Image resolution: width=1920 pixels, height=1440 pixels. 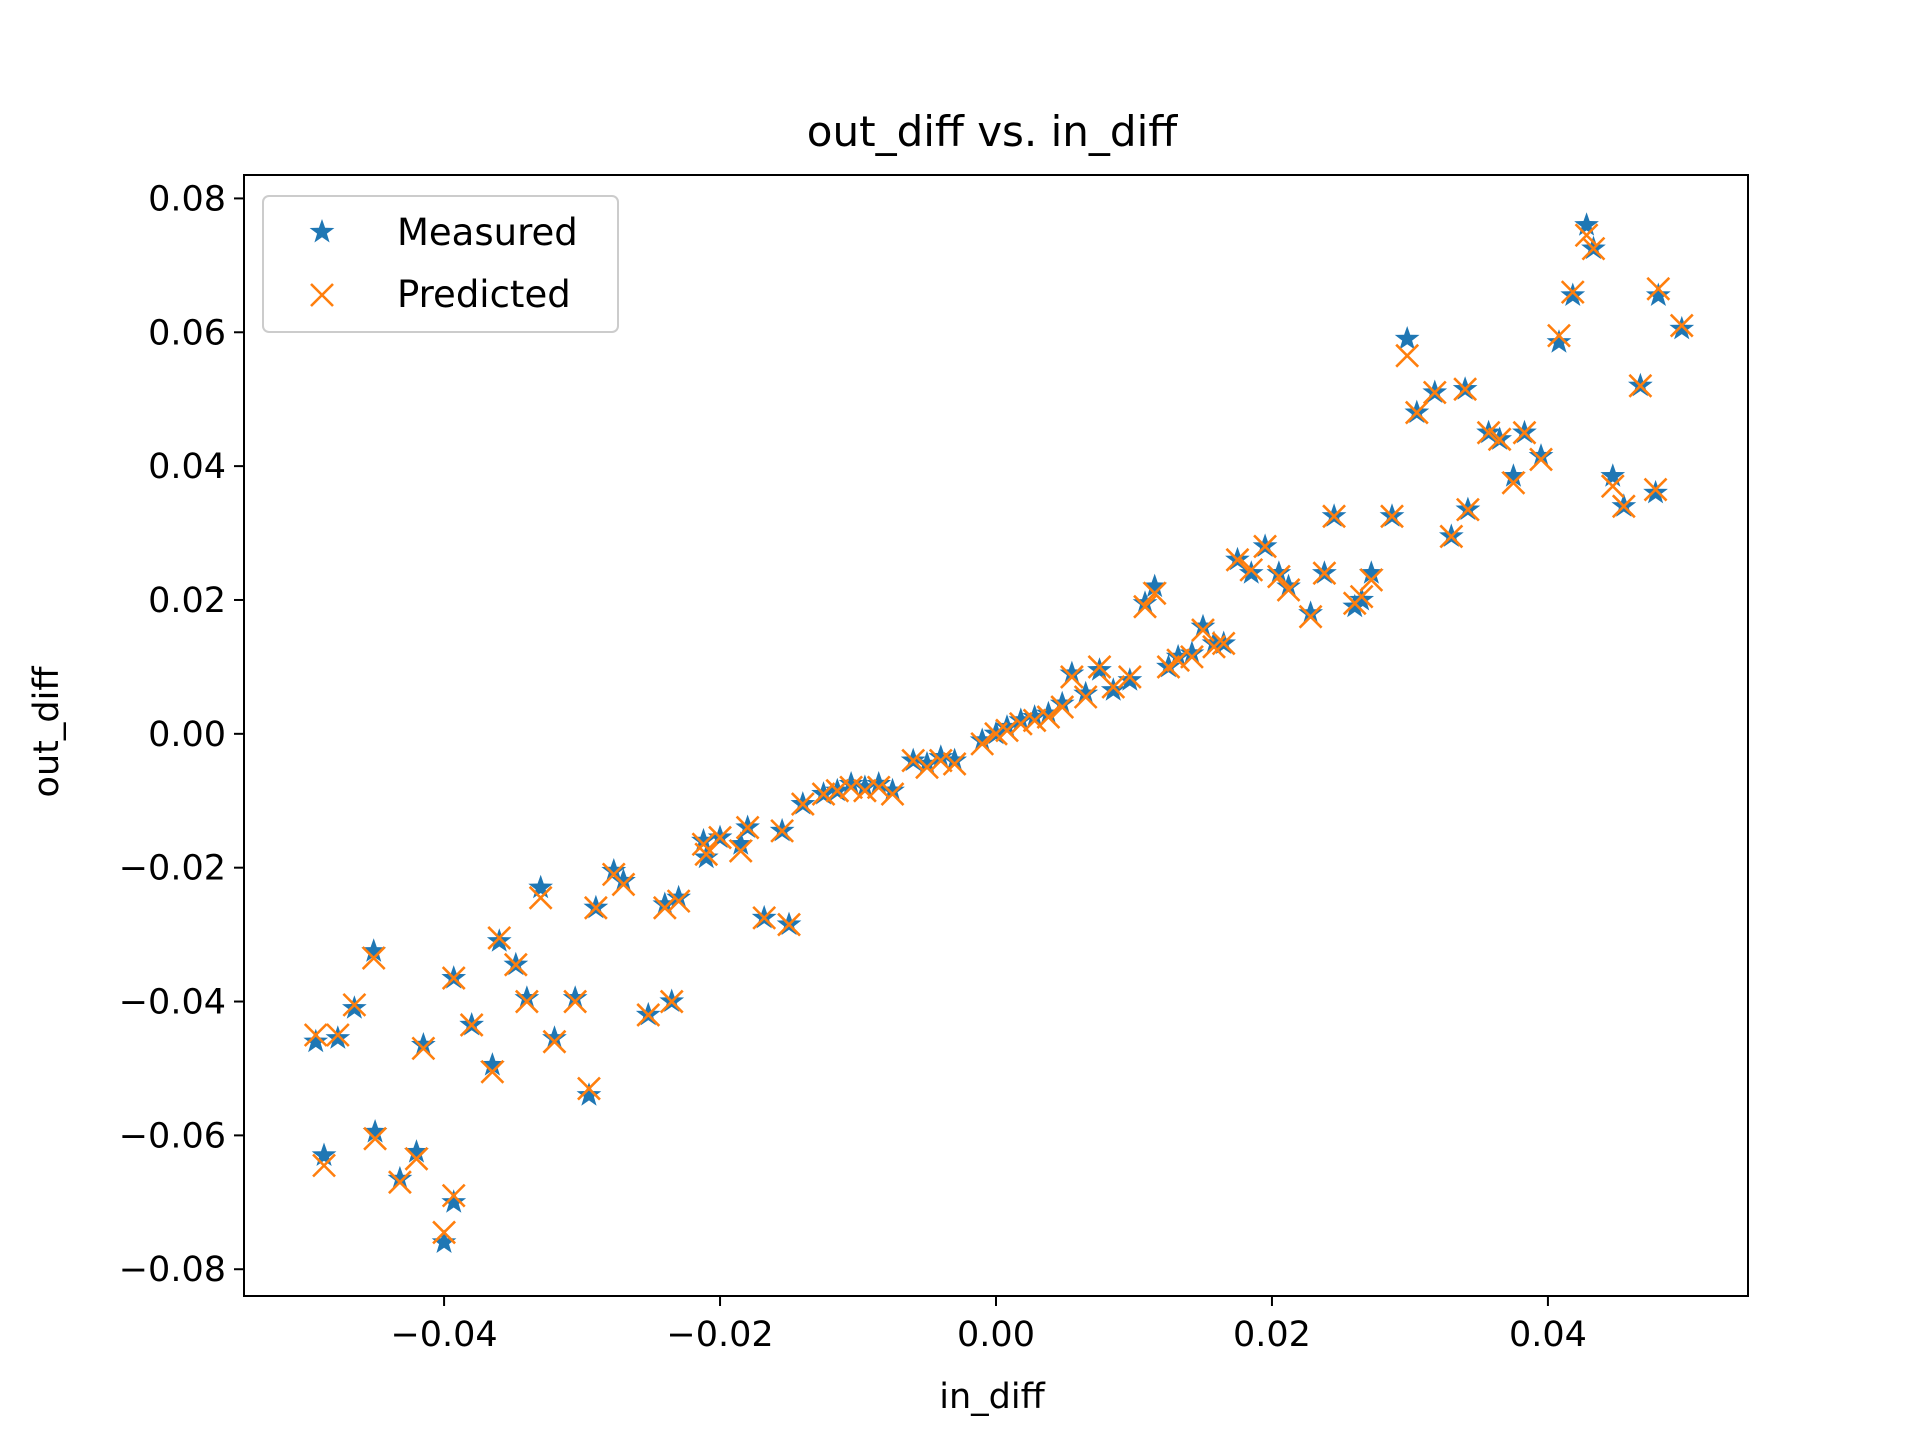 I want to click on y-tick-label: 0.00, so click(x=187, y=735).